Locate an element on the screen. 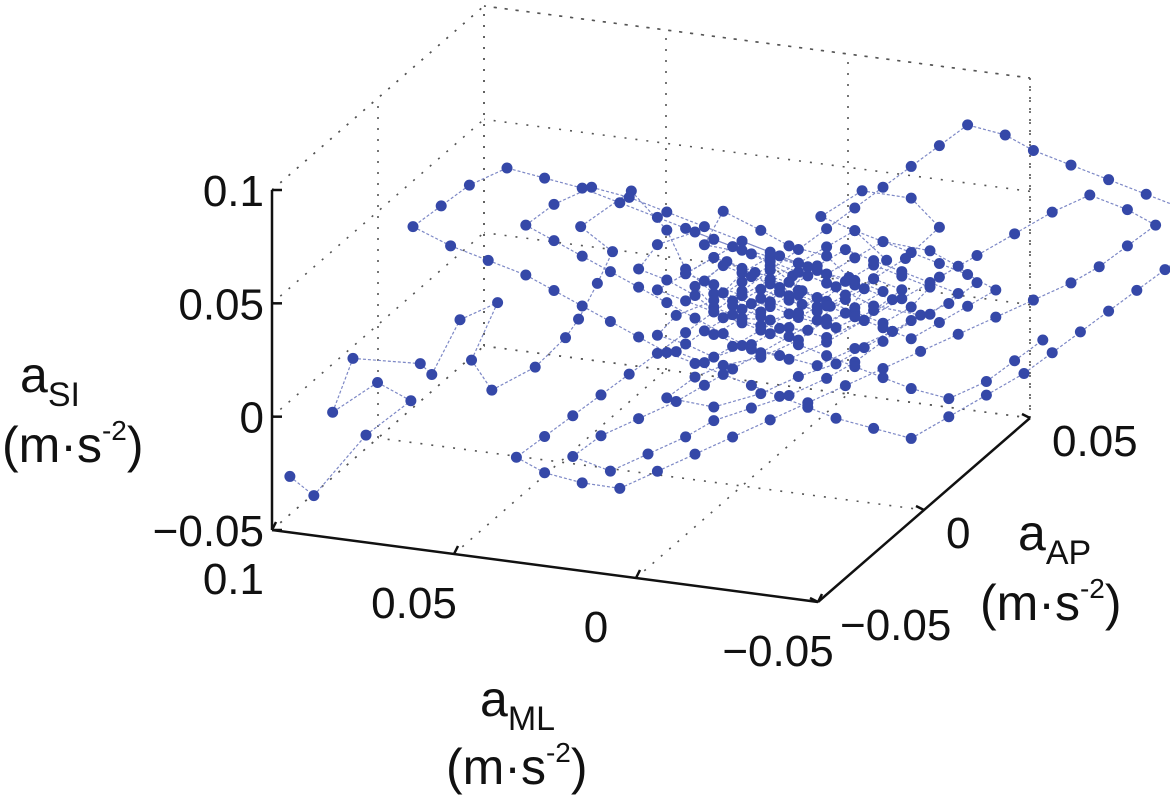 This screenshot has height=800, width=1170. x-axis-unit: (m·s-2) is located at coordinates (517, 766).